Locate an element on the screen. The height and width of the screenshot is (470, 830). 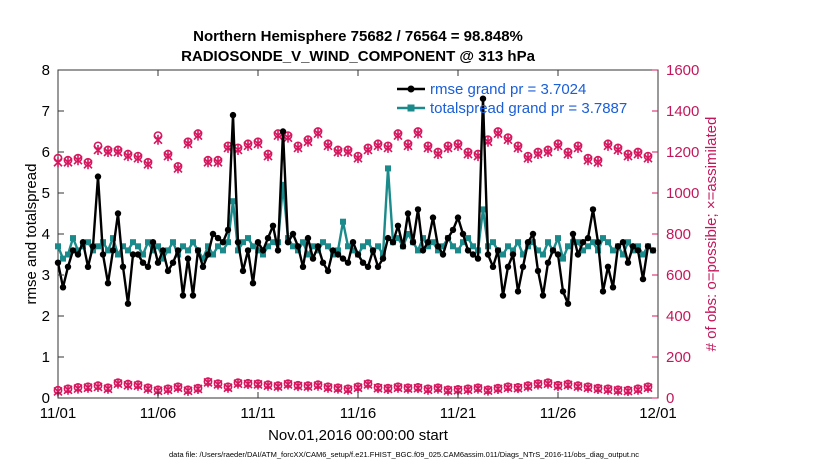
x-tick-label: 11/16 is located at coordinates (358, 413).